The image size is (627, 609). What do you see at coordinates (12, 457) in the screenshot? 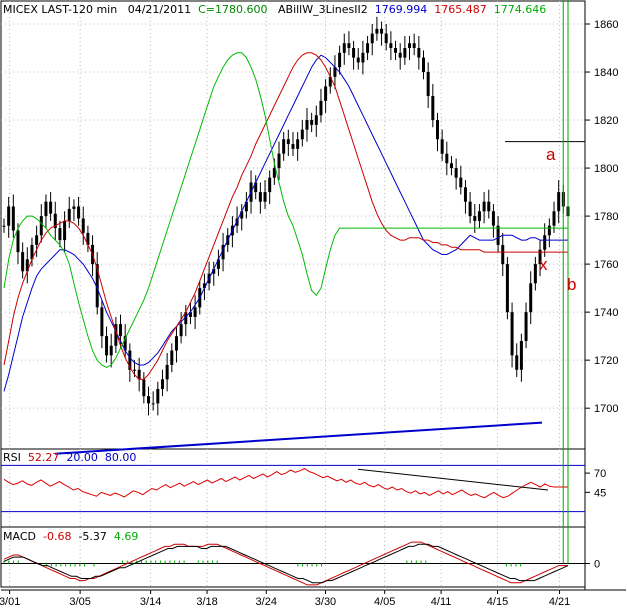
I see `rsi-name: RSI` at bounding box center [12, 457].